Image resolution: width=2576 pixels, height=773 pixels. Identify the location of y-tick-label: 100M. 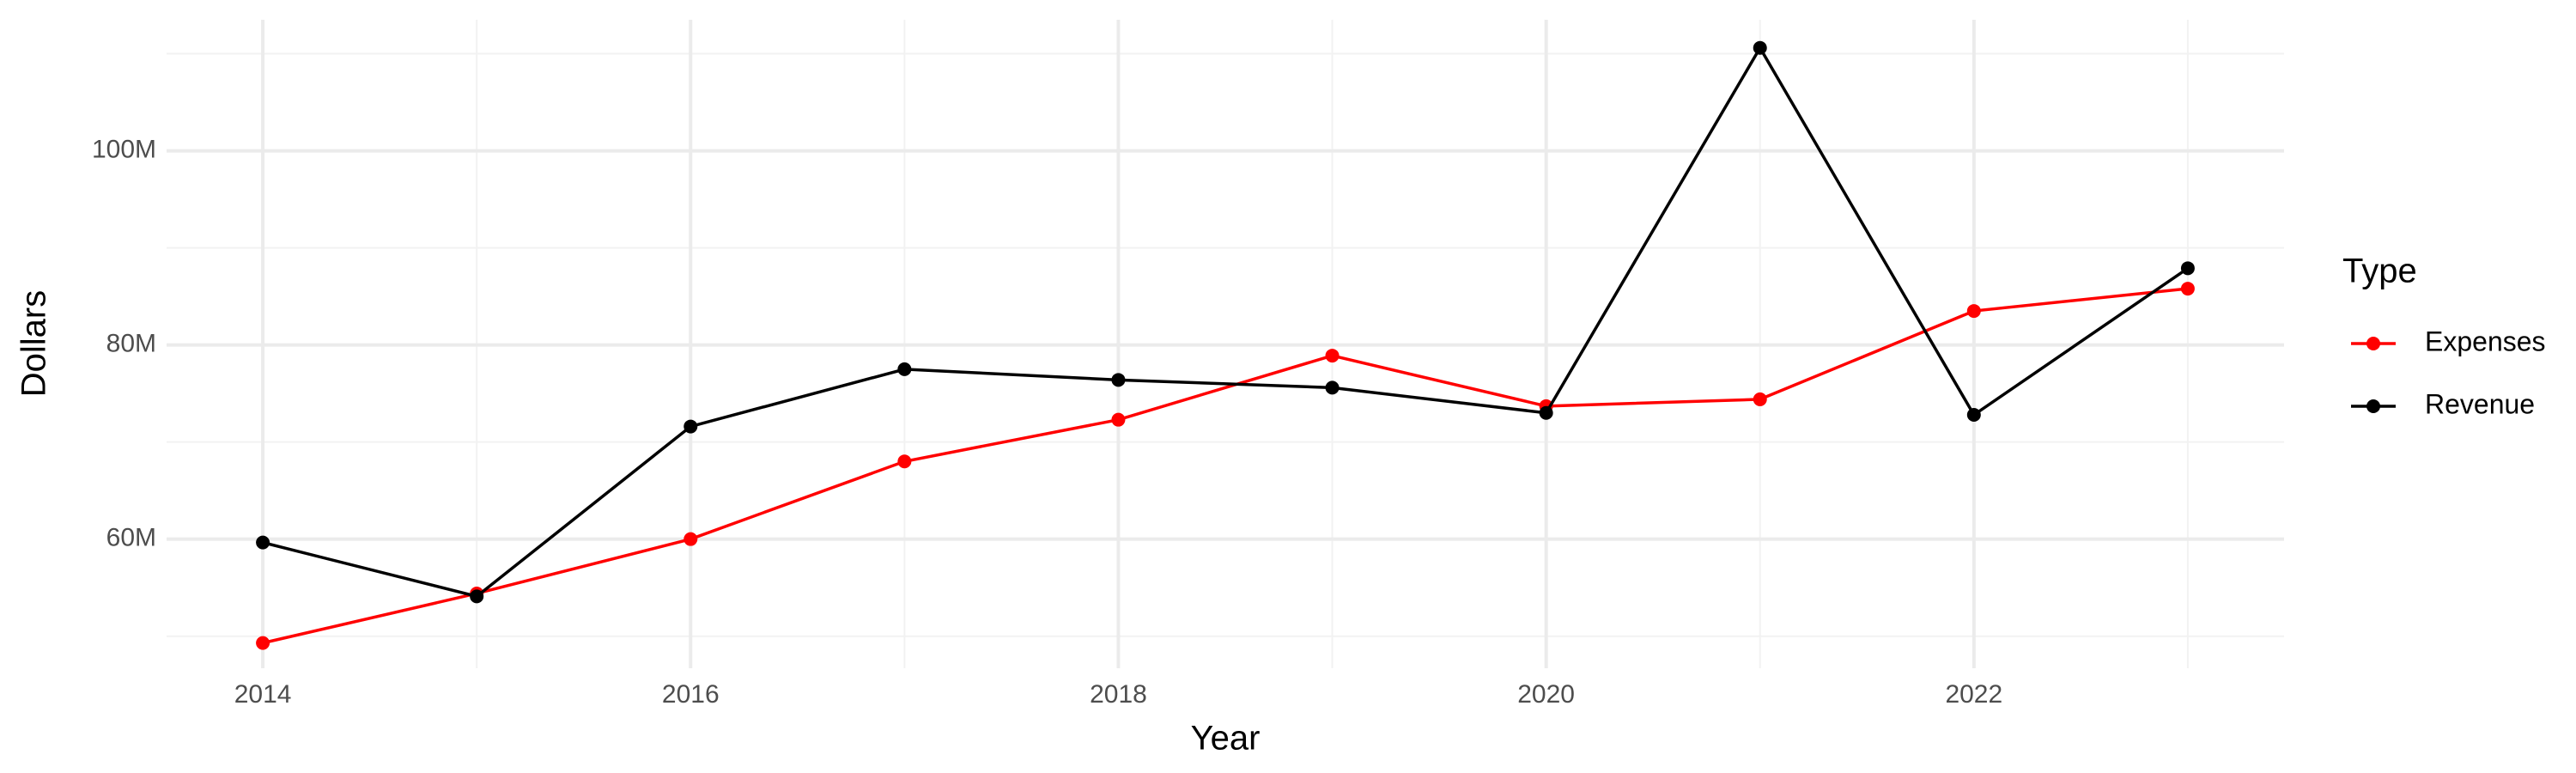
(124, 150).